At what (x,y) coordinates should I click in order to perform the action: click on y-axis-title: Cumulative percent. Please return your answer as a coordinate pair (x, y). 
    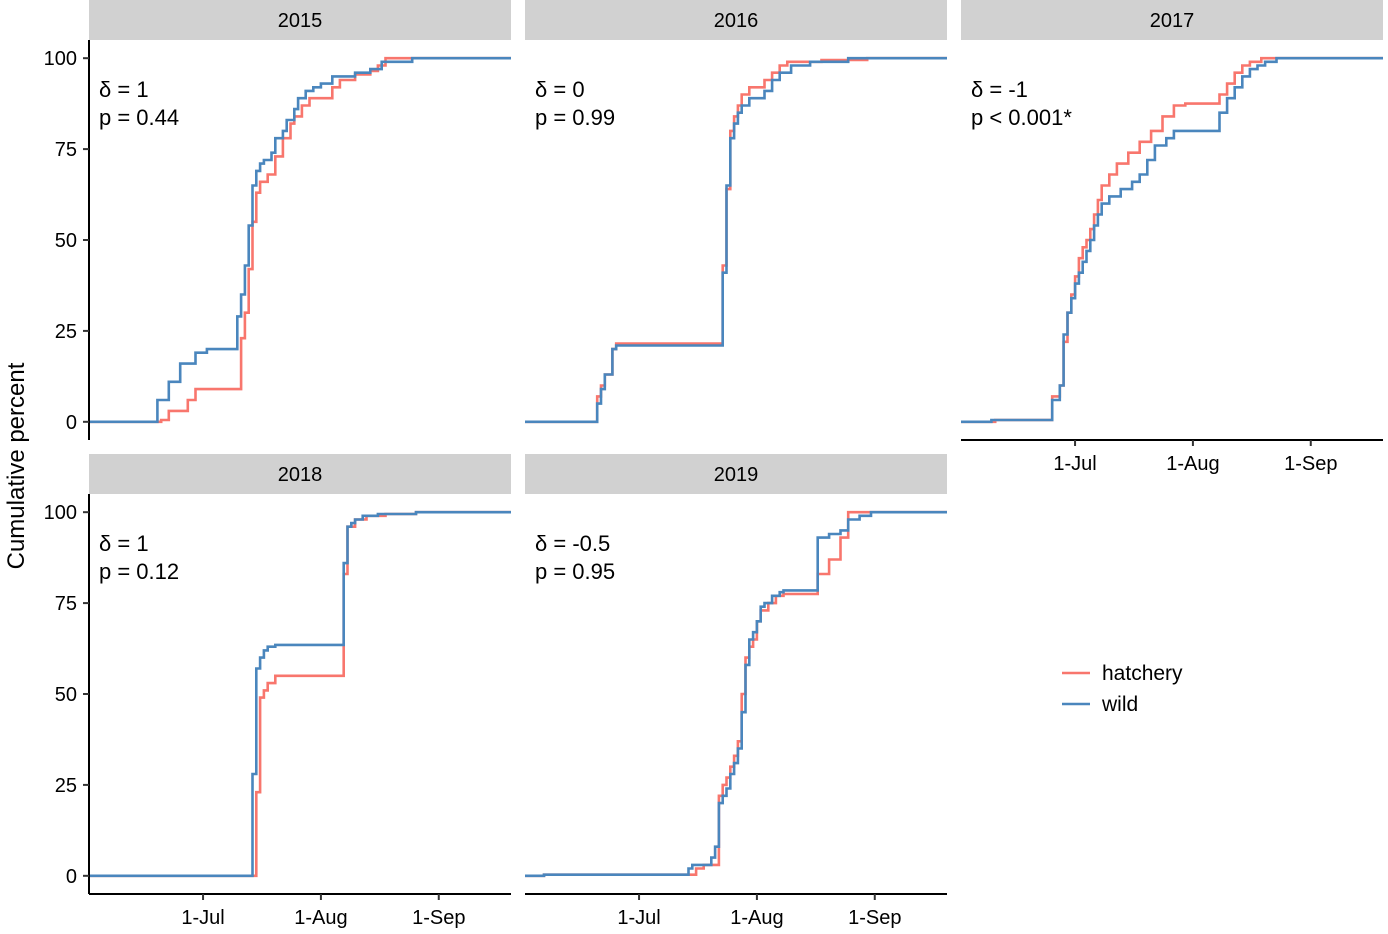
    Looking at the image, I should click on (16, 465).